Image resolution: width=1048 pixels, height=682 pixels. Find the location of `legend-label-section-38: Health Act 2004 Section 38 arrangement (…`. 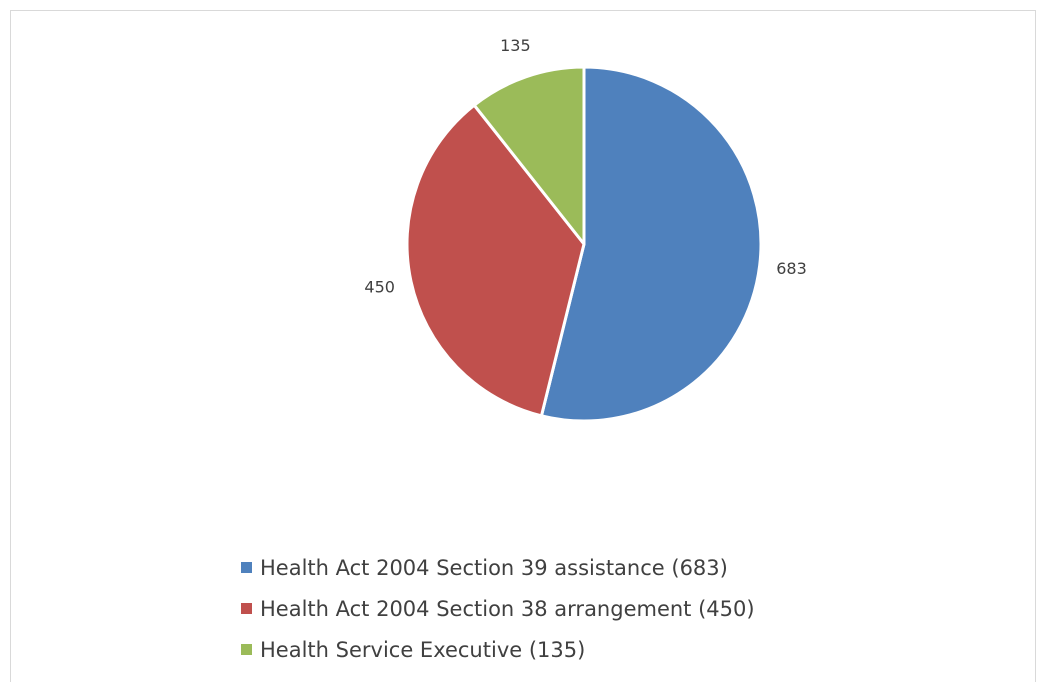

legend-label-section-38: Health Act 2004 Section 38 arrangement (… is located at coordinates (507, 609).